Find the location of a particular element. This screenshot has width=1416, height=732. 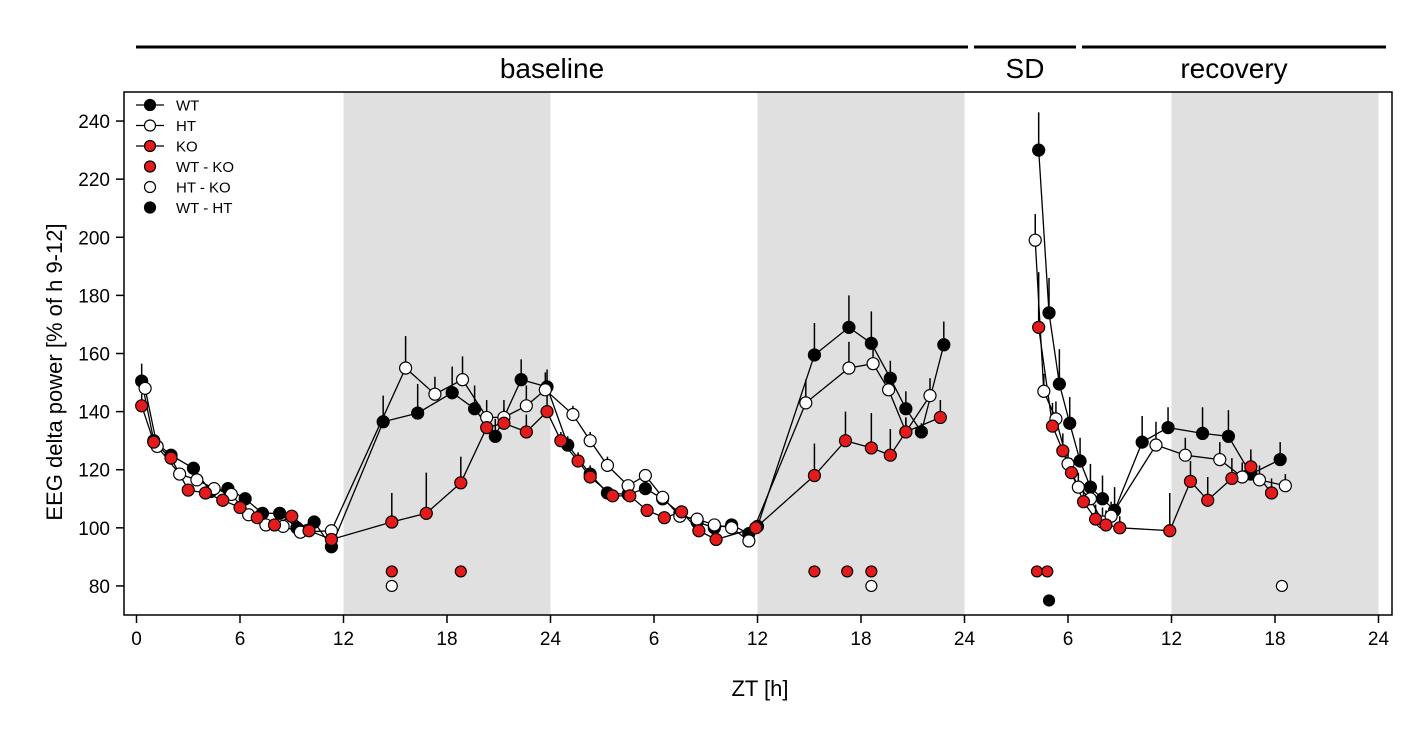

x-tick-label: 24 is located at coordinates (551, 639).